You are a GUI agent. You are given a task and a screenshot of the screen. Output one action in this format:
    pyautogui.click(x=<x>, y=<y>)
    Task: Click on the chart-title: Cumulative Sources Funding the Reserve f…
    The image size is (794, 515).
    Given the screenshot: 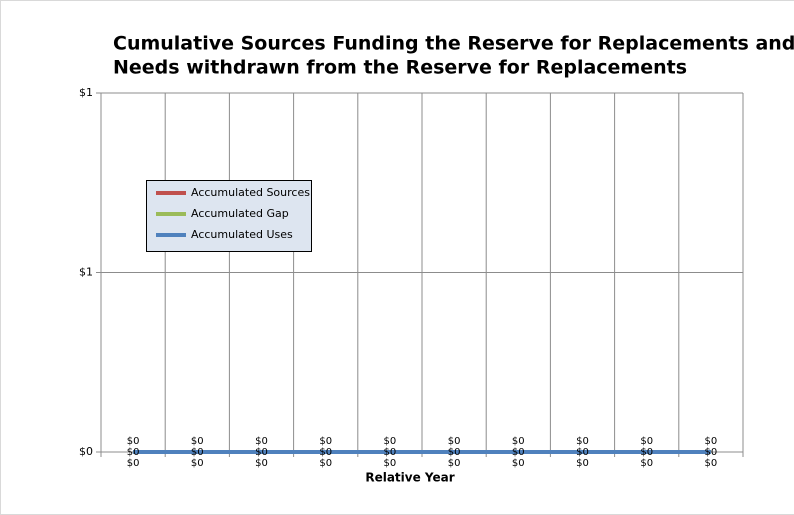 What is the action you would take?
    pyautogui.click(x=453, y=44)
    